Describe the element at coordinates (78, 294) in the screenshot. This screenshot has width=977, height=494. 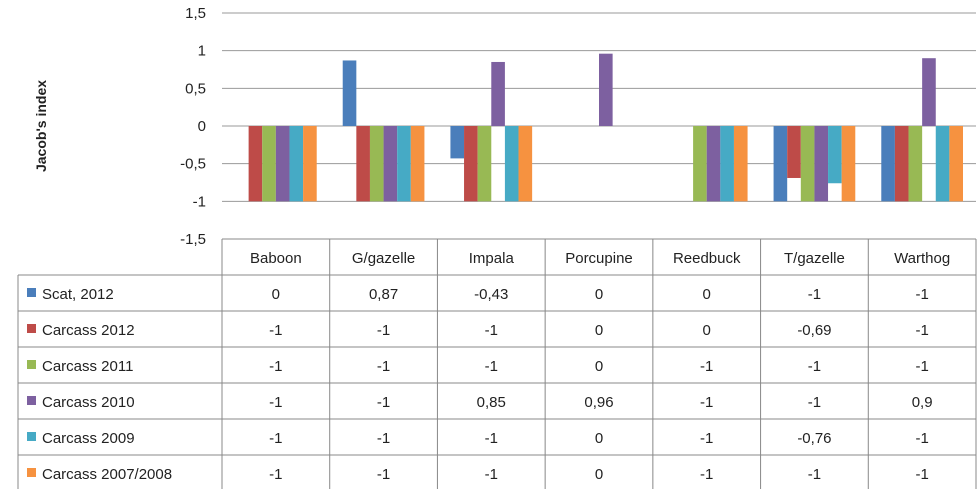
I see `legend-label: Scat, 2012` at that location.